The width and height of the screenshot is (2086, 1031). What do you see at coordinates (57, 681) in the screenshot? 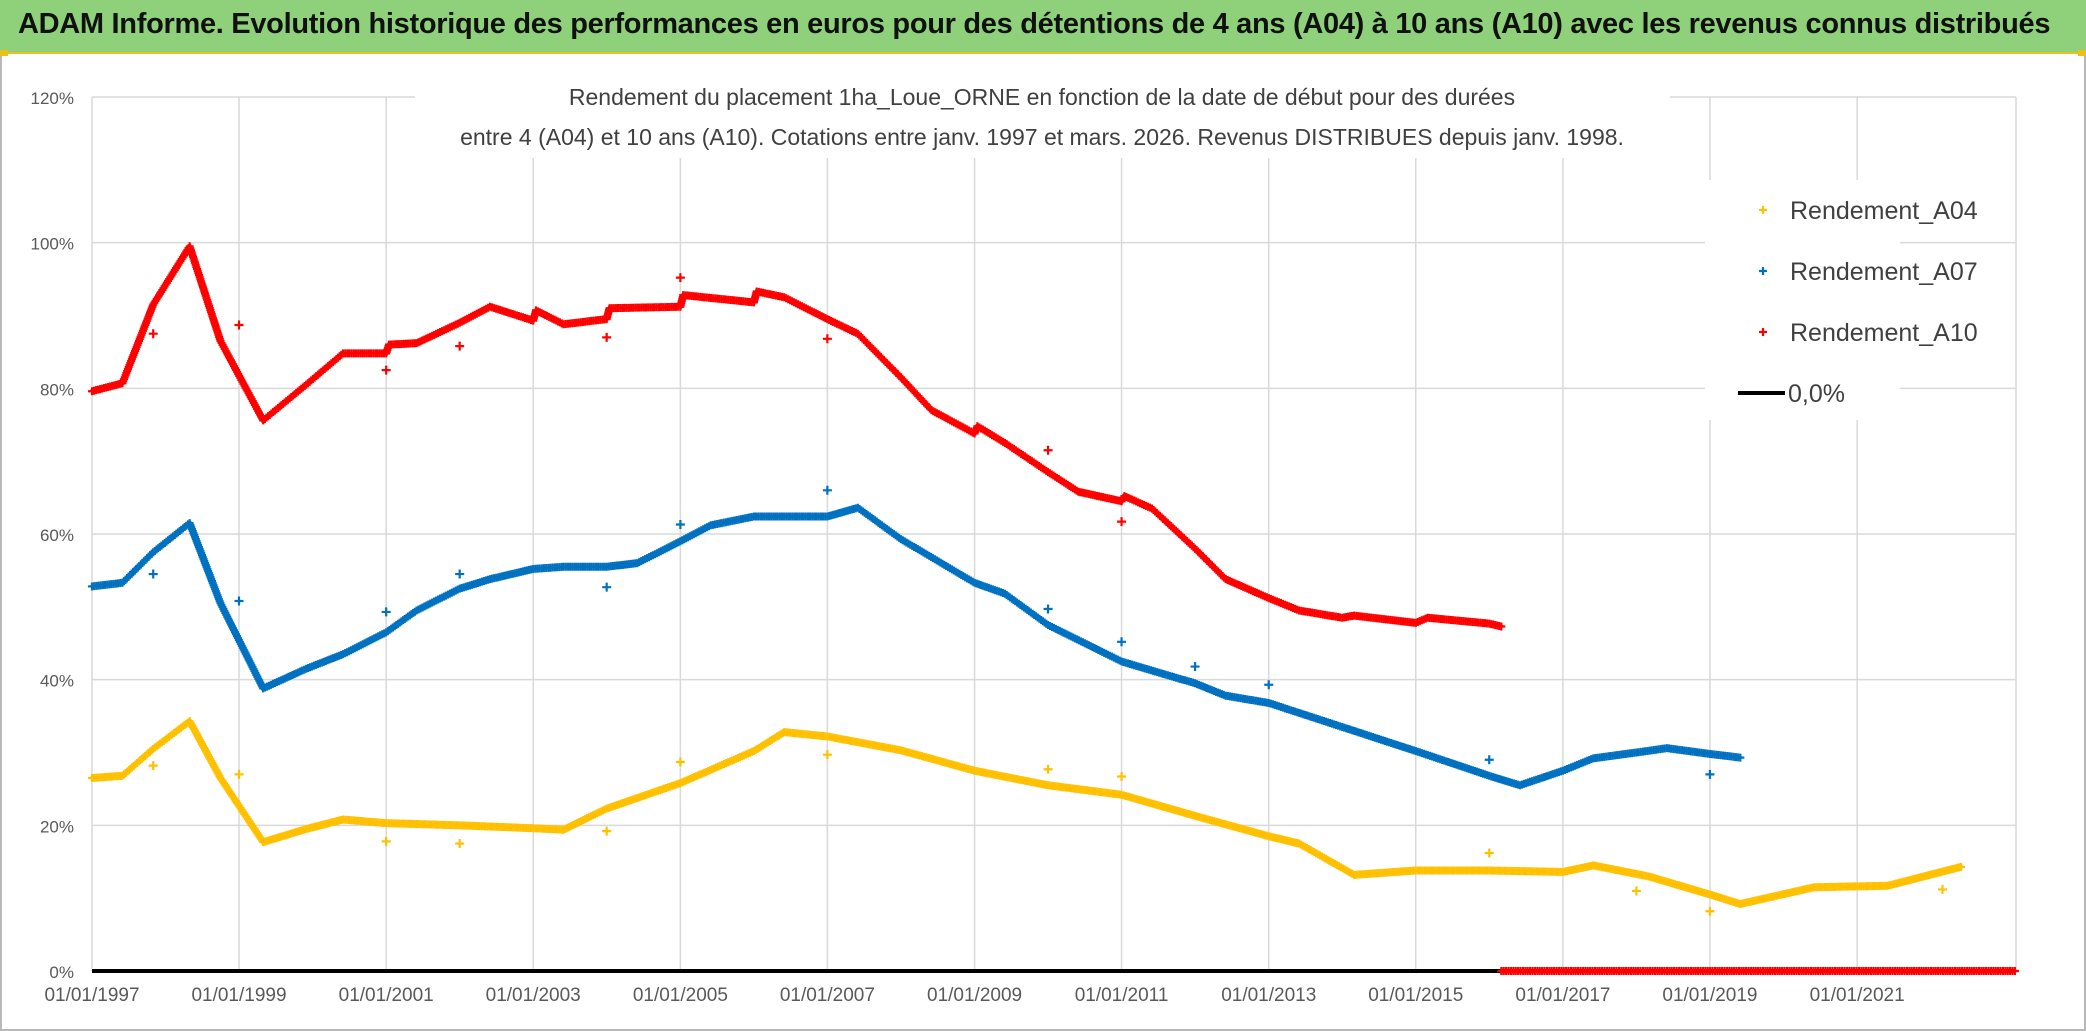
I see `y-tick-label: 40%` at bounding box center [57, 681].